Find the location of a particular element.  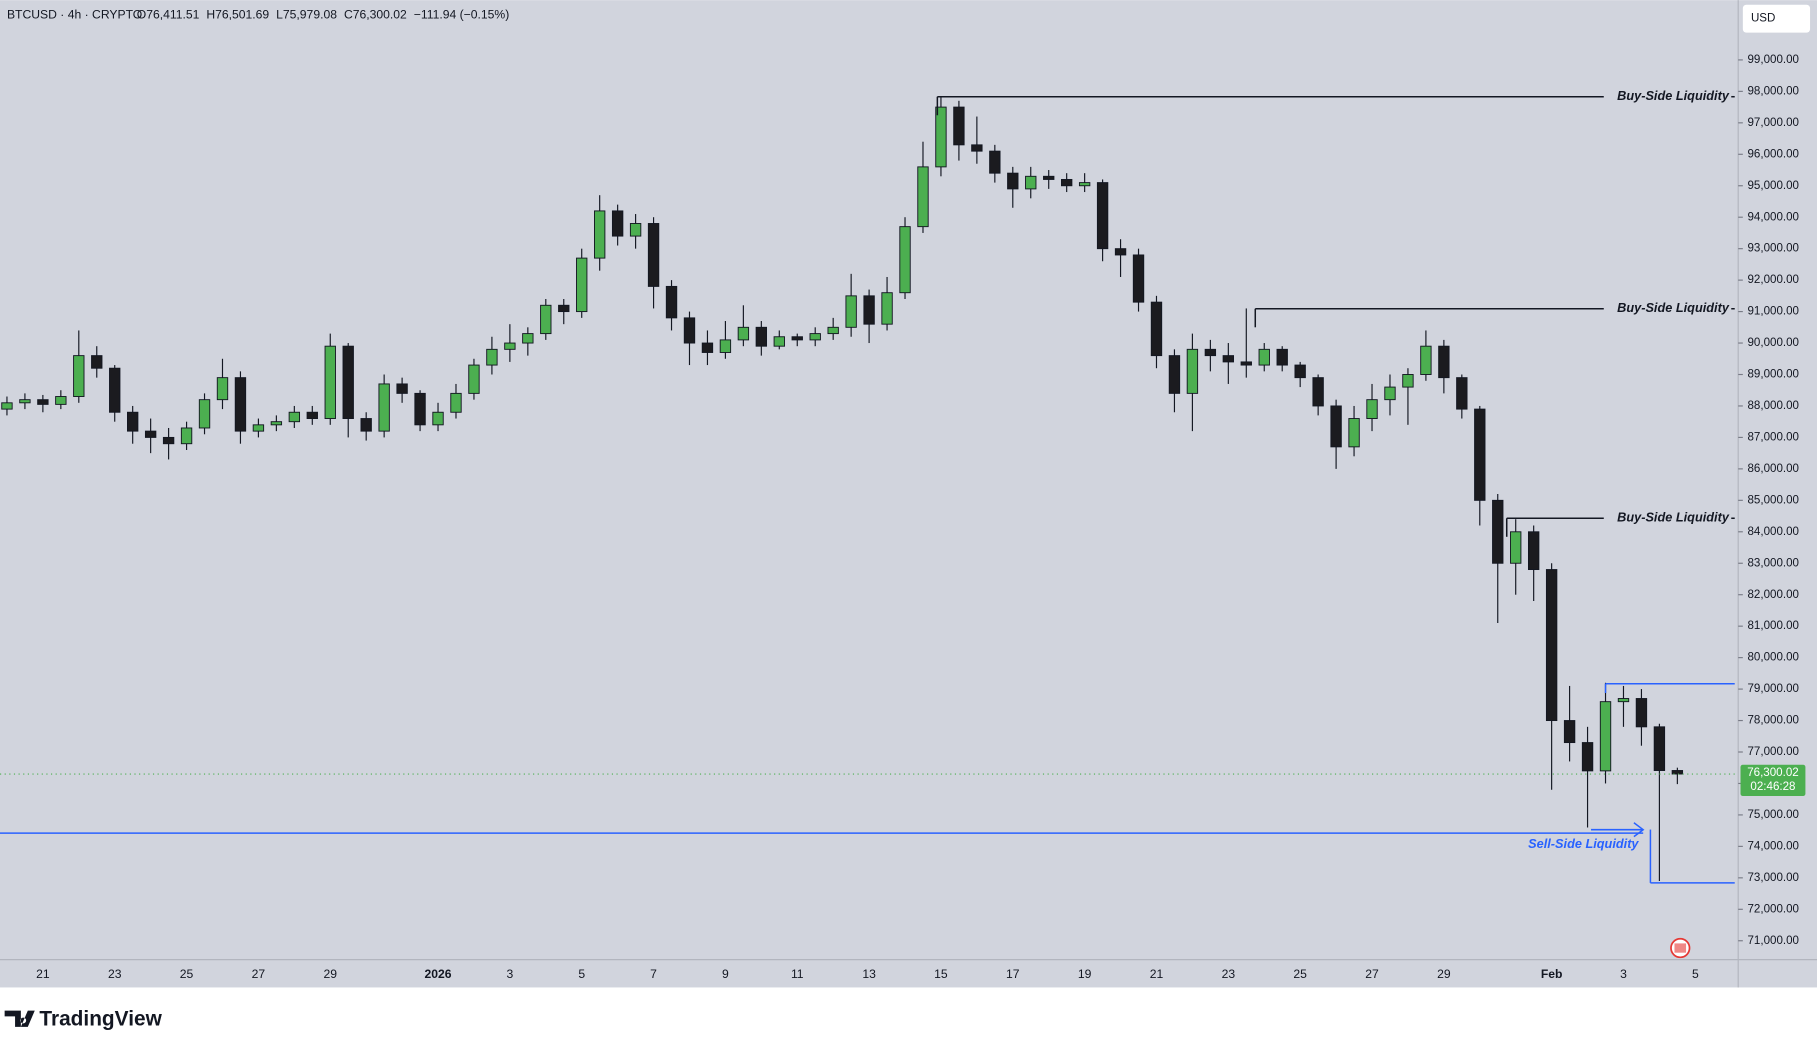

y-tick-label: 94,000.00 is located at coordinates (1773, 217).